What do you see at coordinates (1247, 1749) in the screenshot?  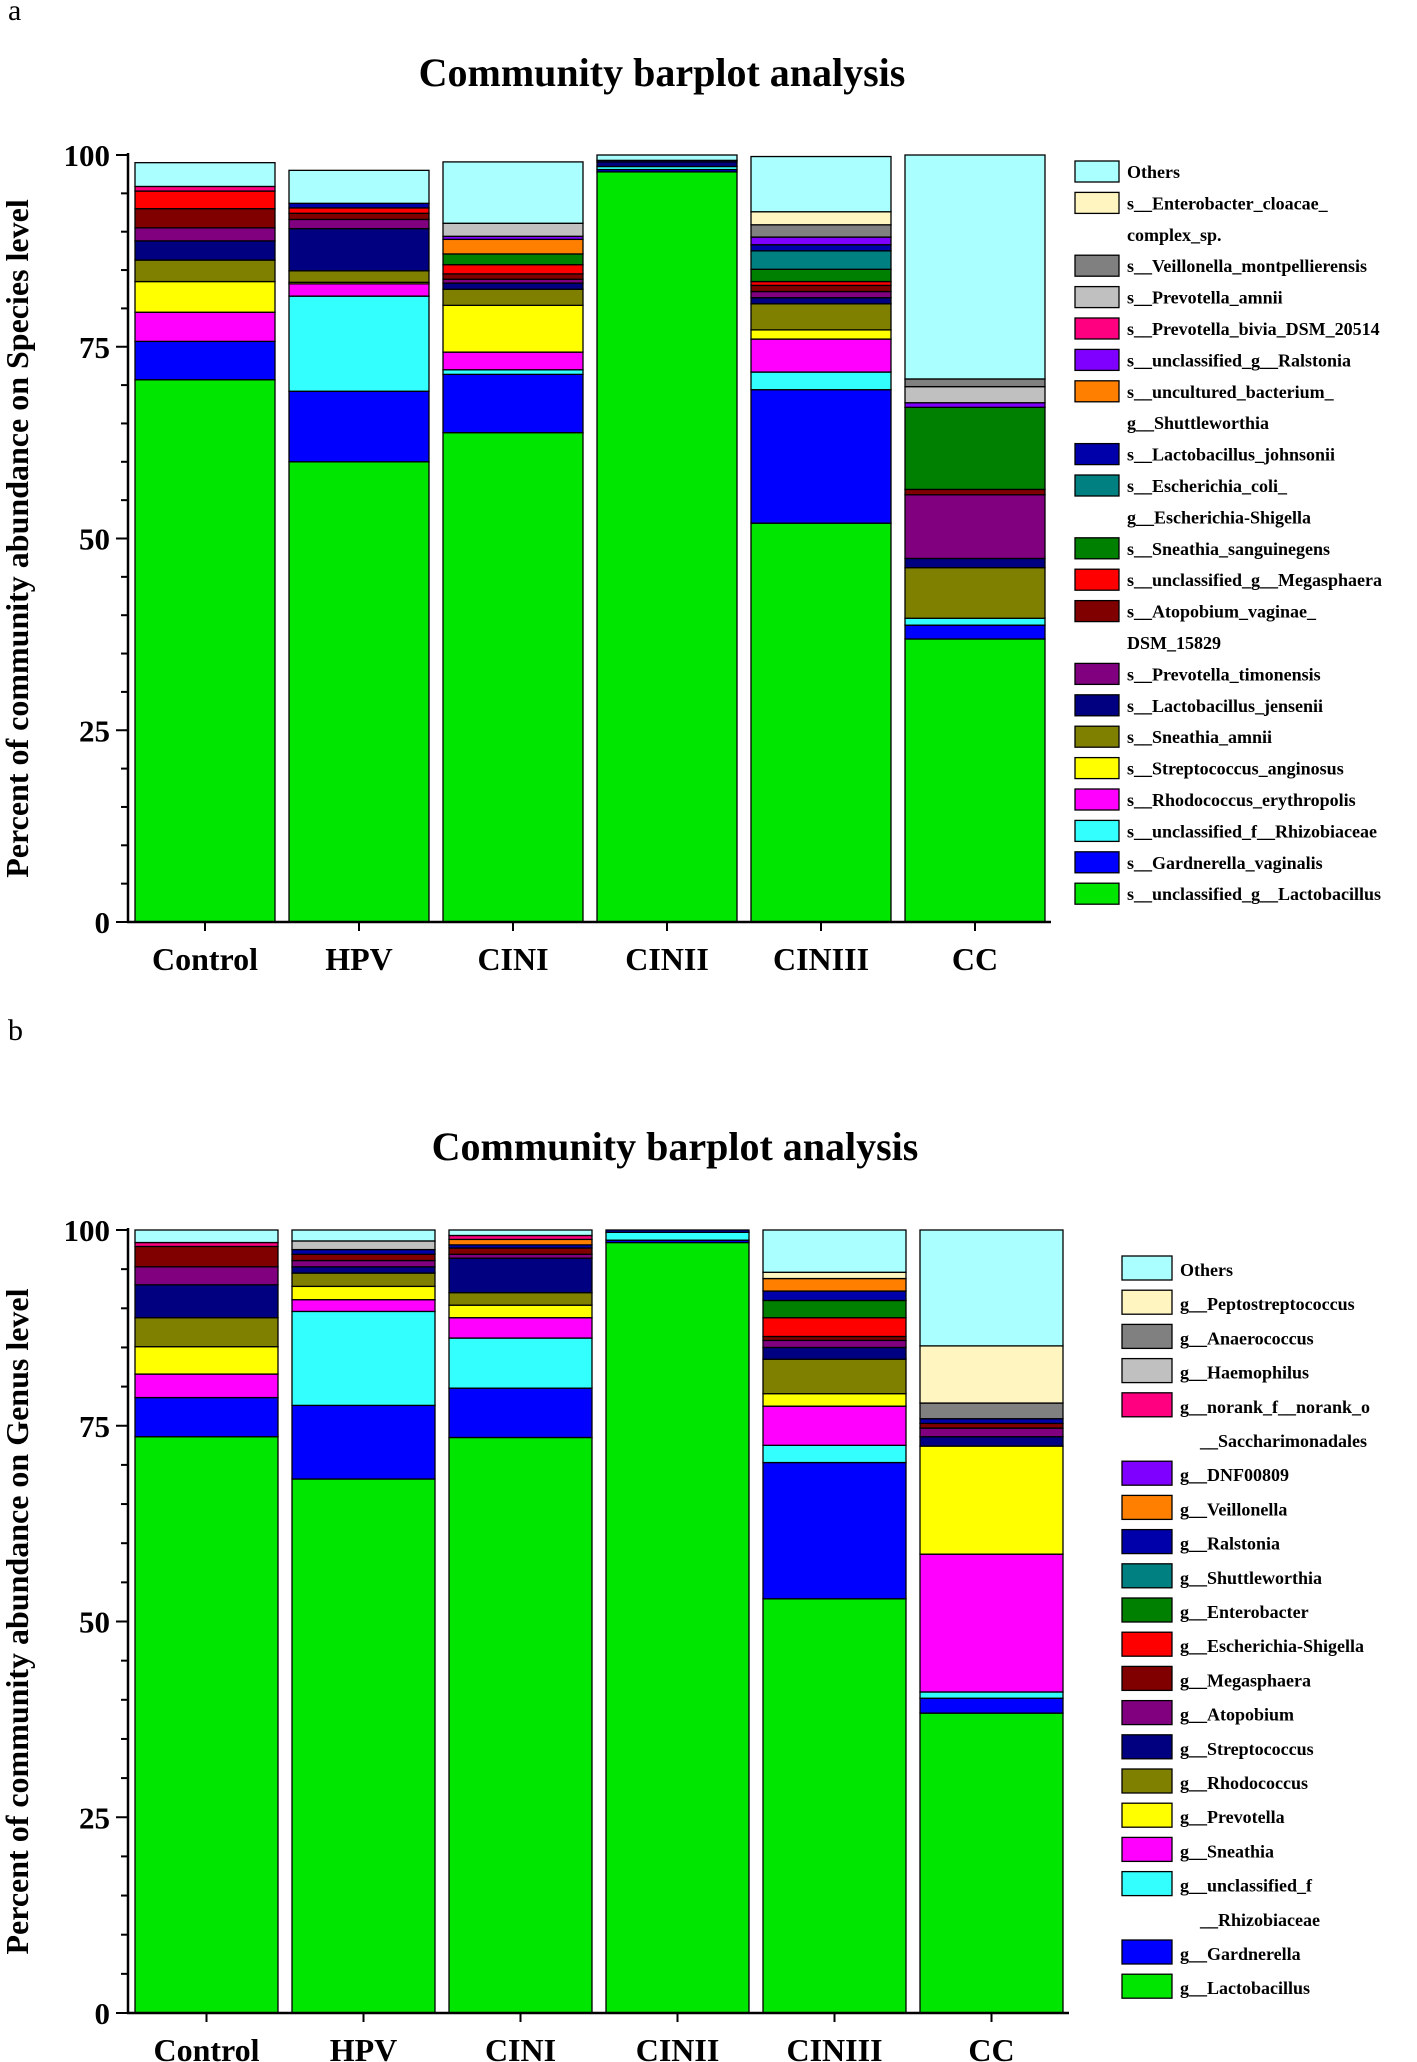 I see `legend-label-g__Streptococcus: g__Streptococcus` at bounding box center [1247, 1749].